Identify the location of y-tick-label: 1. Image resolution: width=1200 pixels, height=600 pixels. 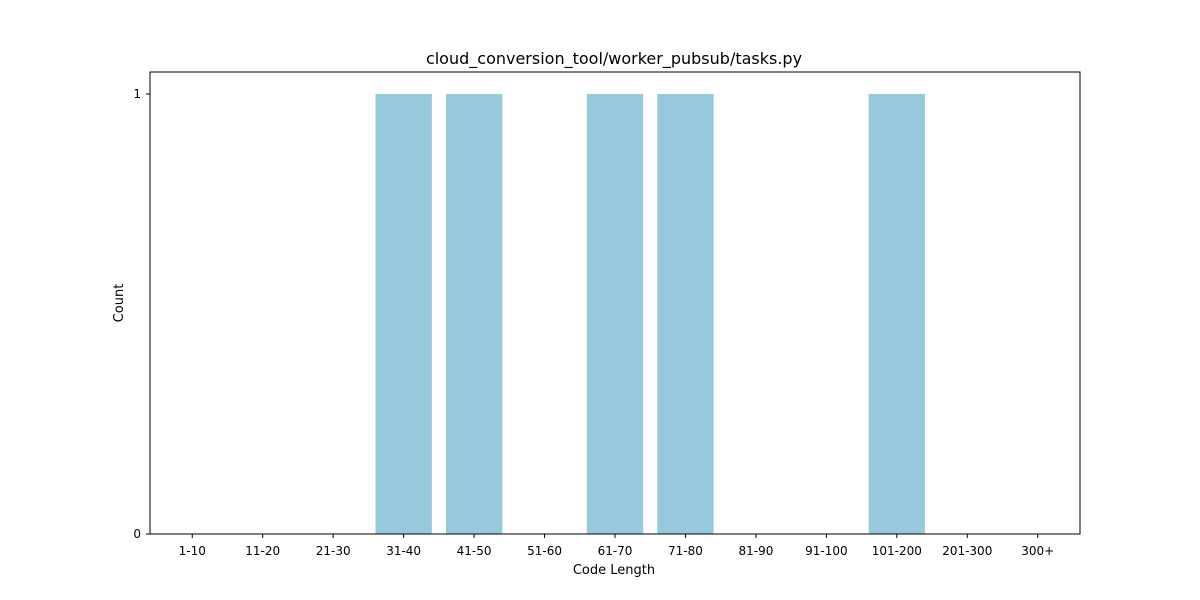
(137, 94).